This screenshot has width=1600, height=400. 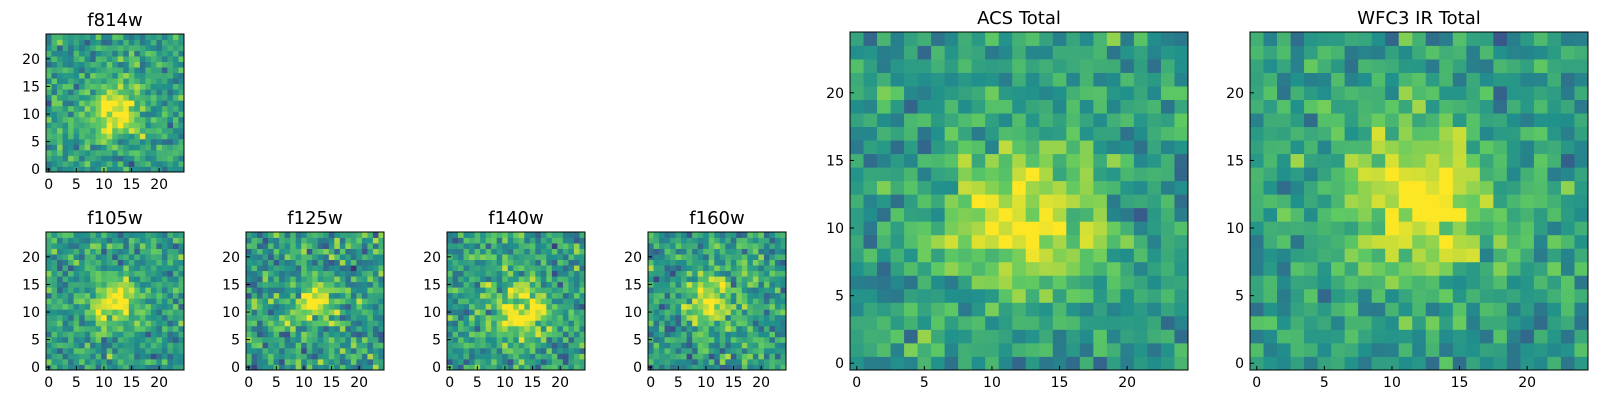 I want to click on x-tick-label: 5, so click(x=1324, y=383).